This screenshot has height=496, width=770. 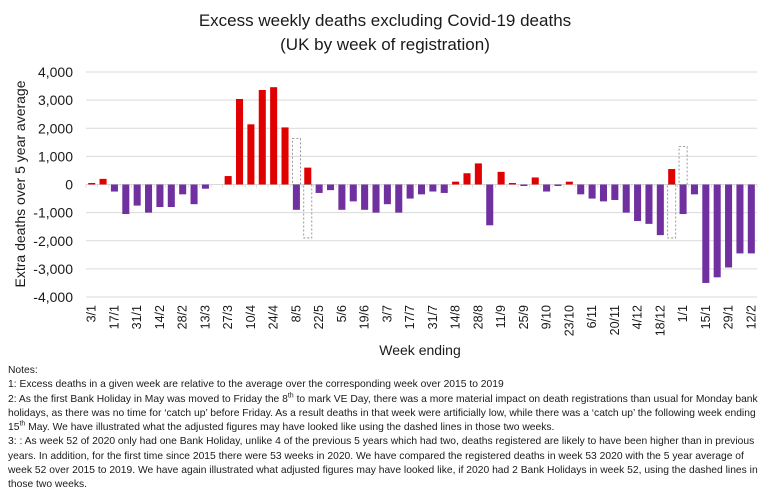 I want to click on x-tick-label: 18/12, so click(x=660, y=320).